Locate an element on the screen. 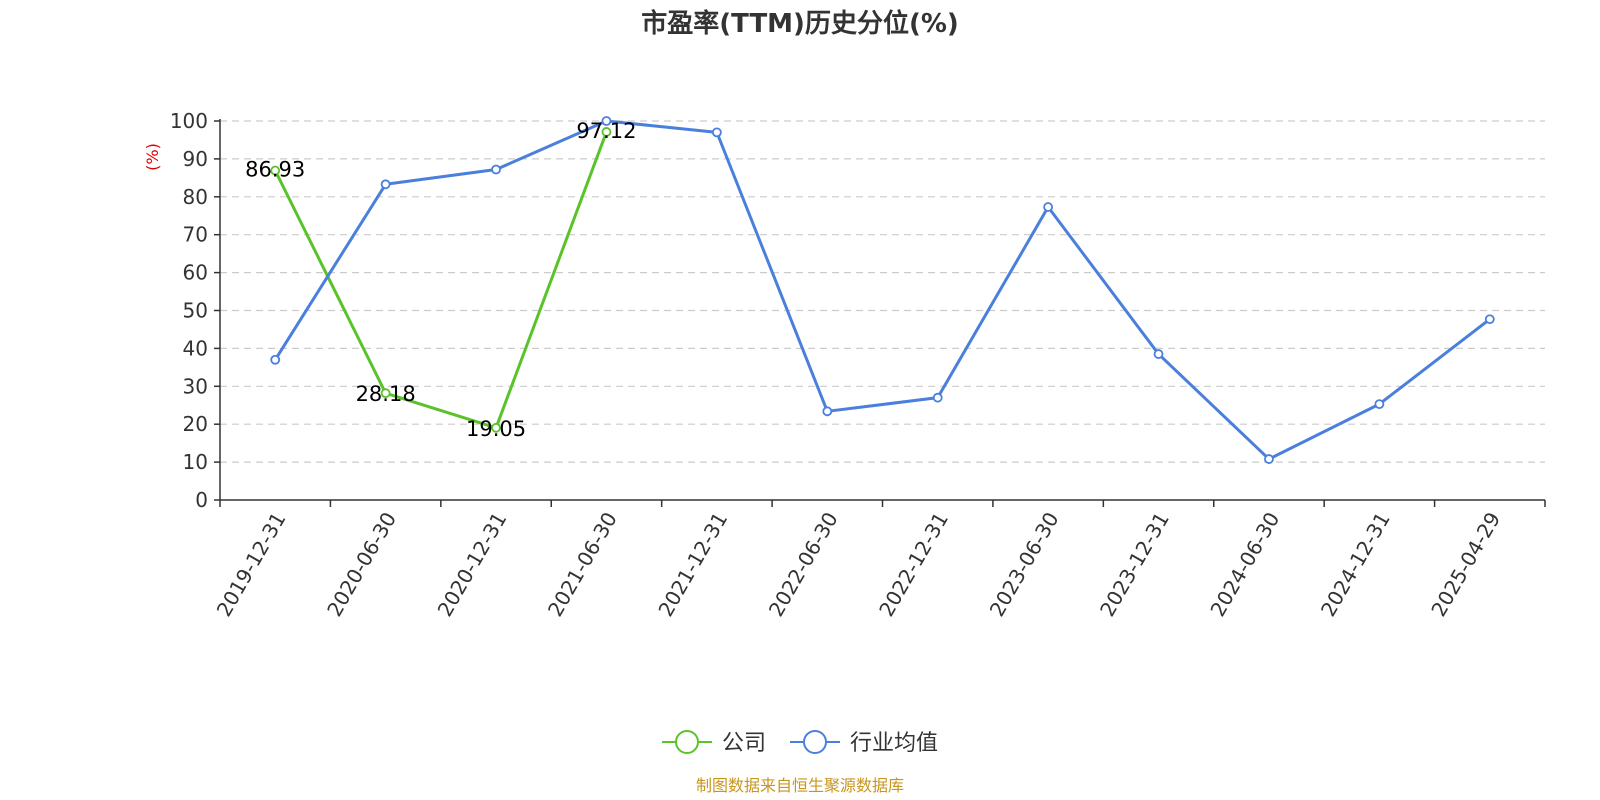  data-label: 97.12 is located at coordinates (606, 131).